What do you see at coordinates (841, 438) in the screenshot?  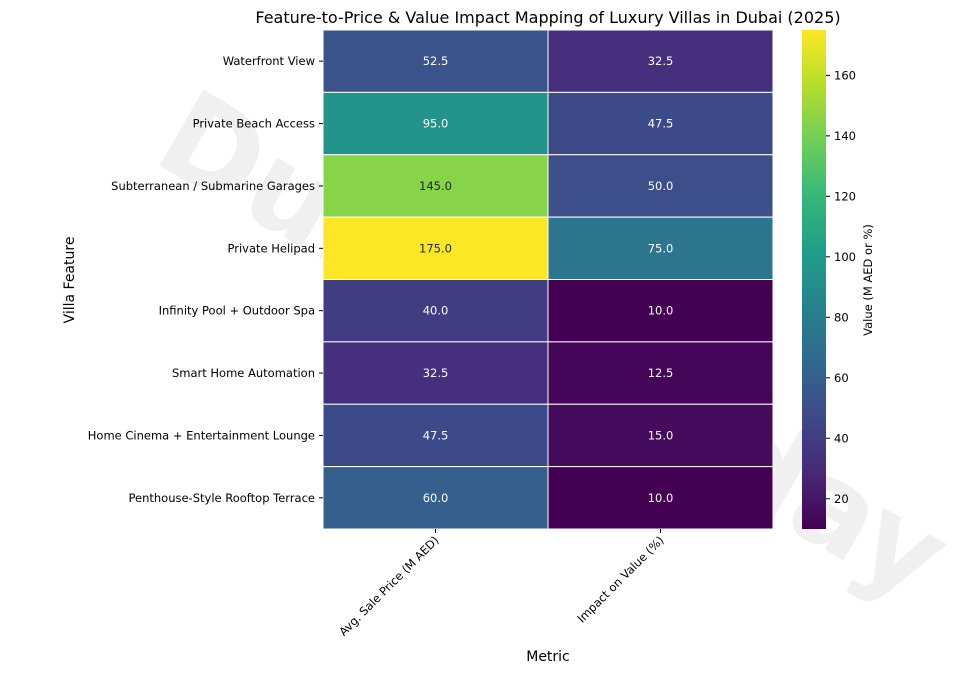 I see `colorbar-tick-label: 40` at bounding box center [841, 438].